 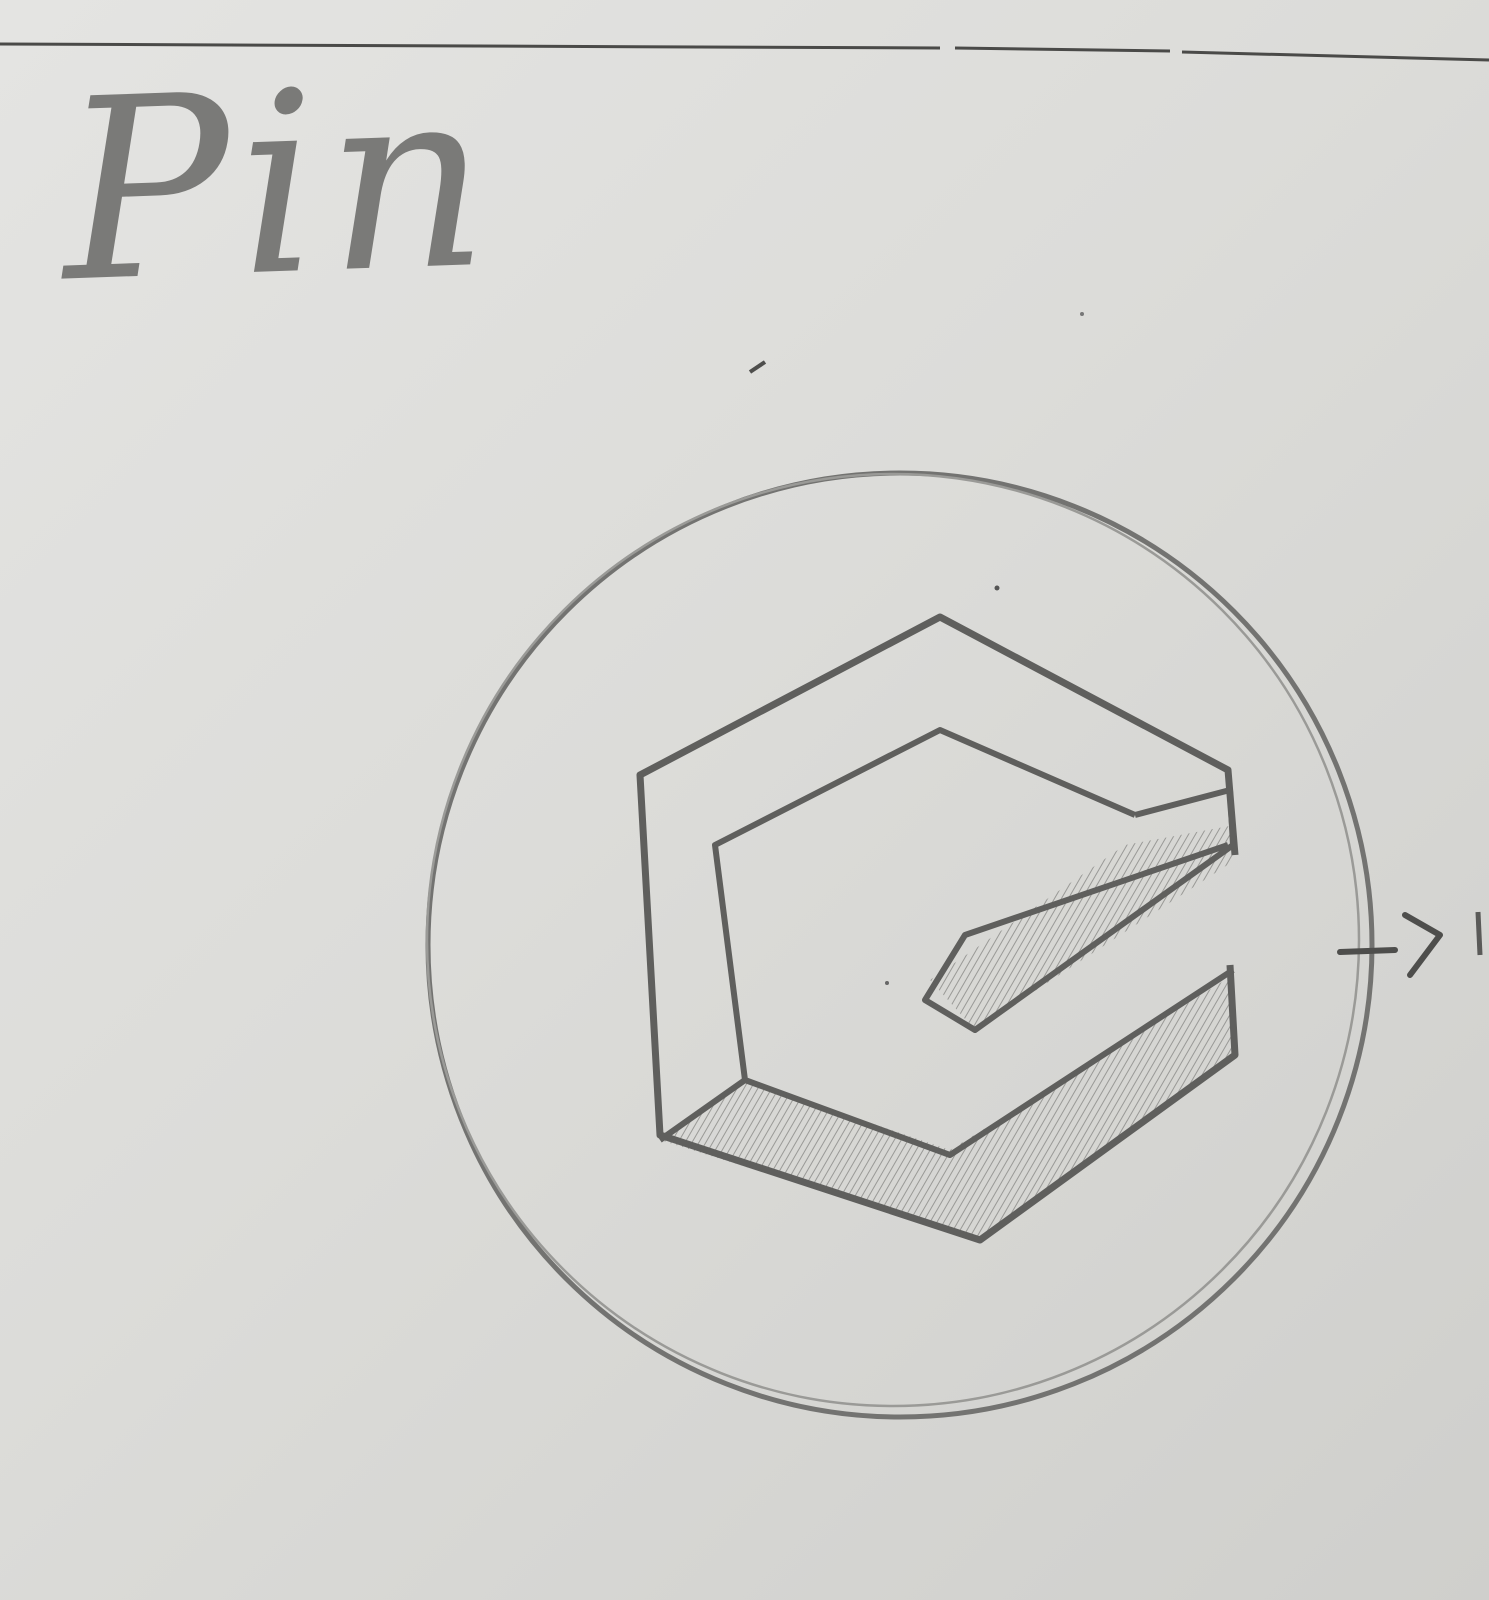 I want to click on inner-hexagon-c, so click(x=973, y=942).